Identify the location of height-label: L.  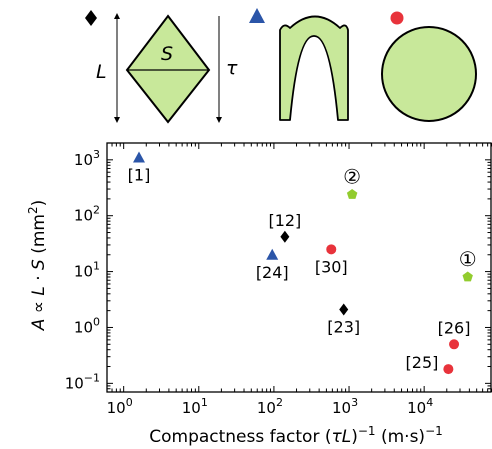
(101, 72).